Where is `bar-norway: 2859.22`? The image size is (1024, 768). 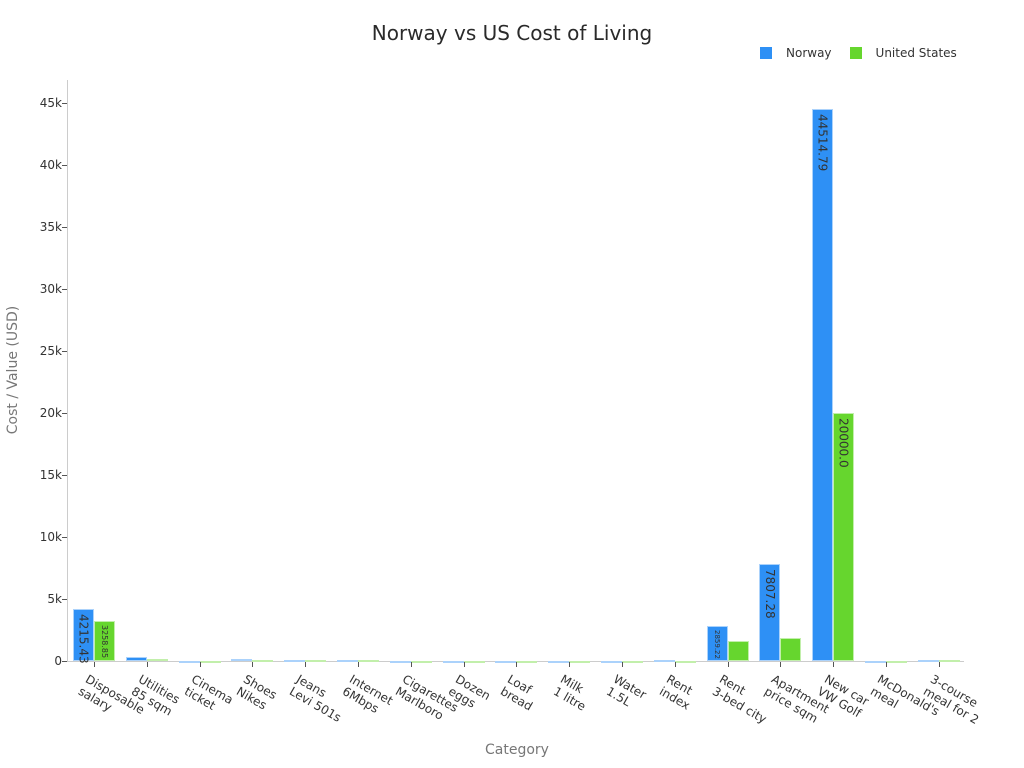
bar-norway: 2859.22 is located at coordinates (717, 643).